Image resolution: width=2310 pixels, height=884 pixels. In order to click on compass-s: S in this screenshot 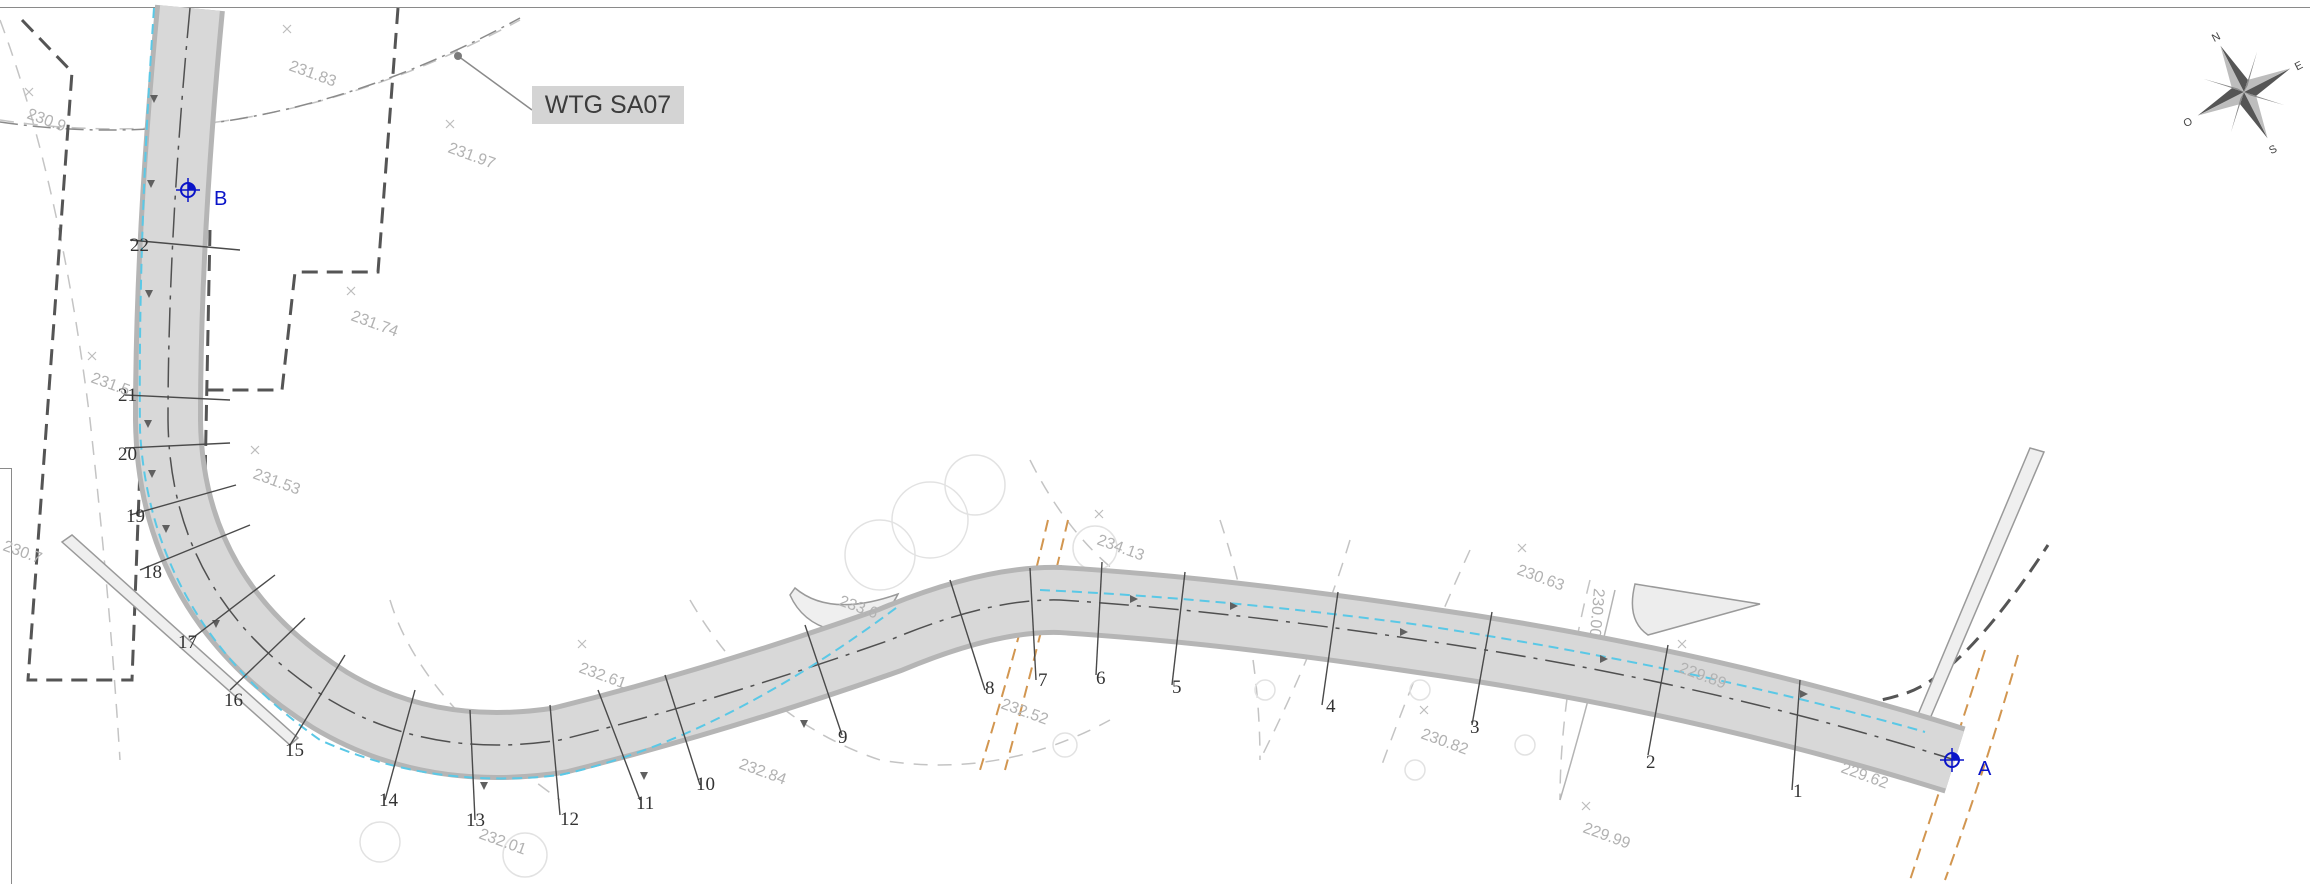, I will do `click(2273, 150)`.